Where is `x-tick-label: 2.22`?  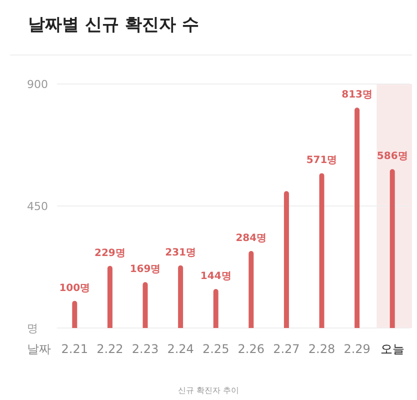
x-tick-label: 2.22 is located at coordinates (110, 349).